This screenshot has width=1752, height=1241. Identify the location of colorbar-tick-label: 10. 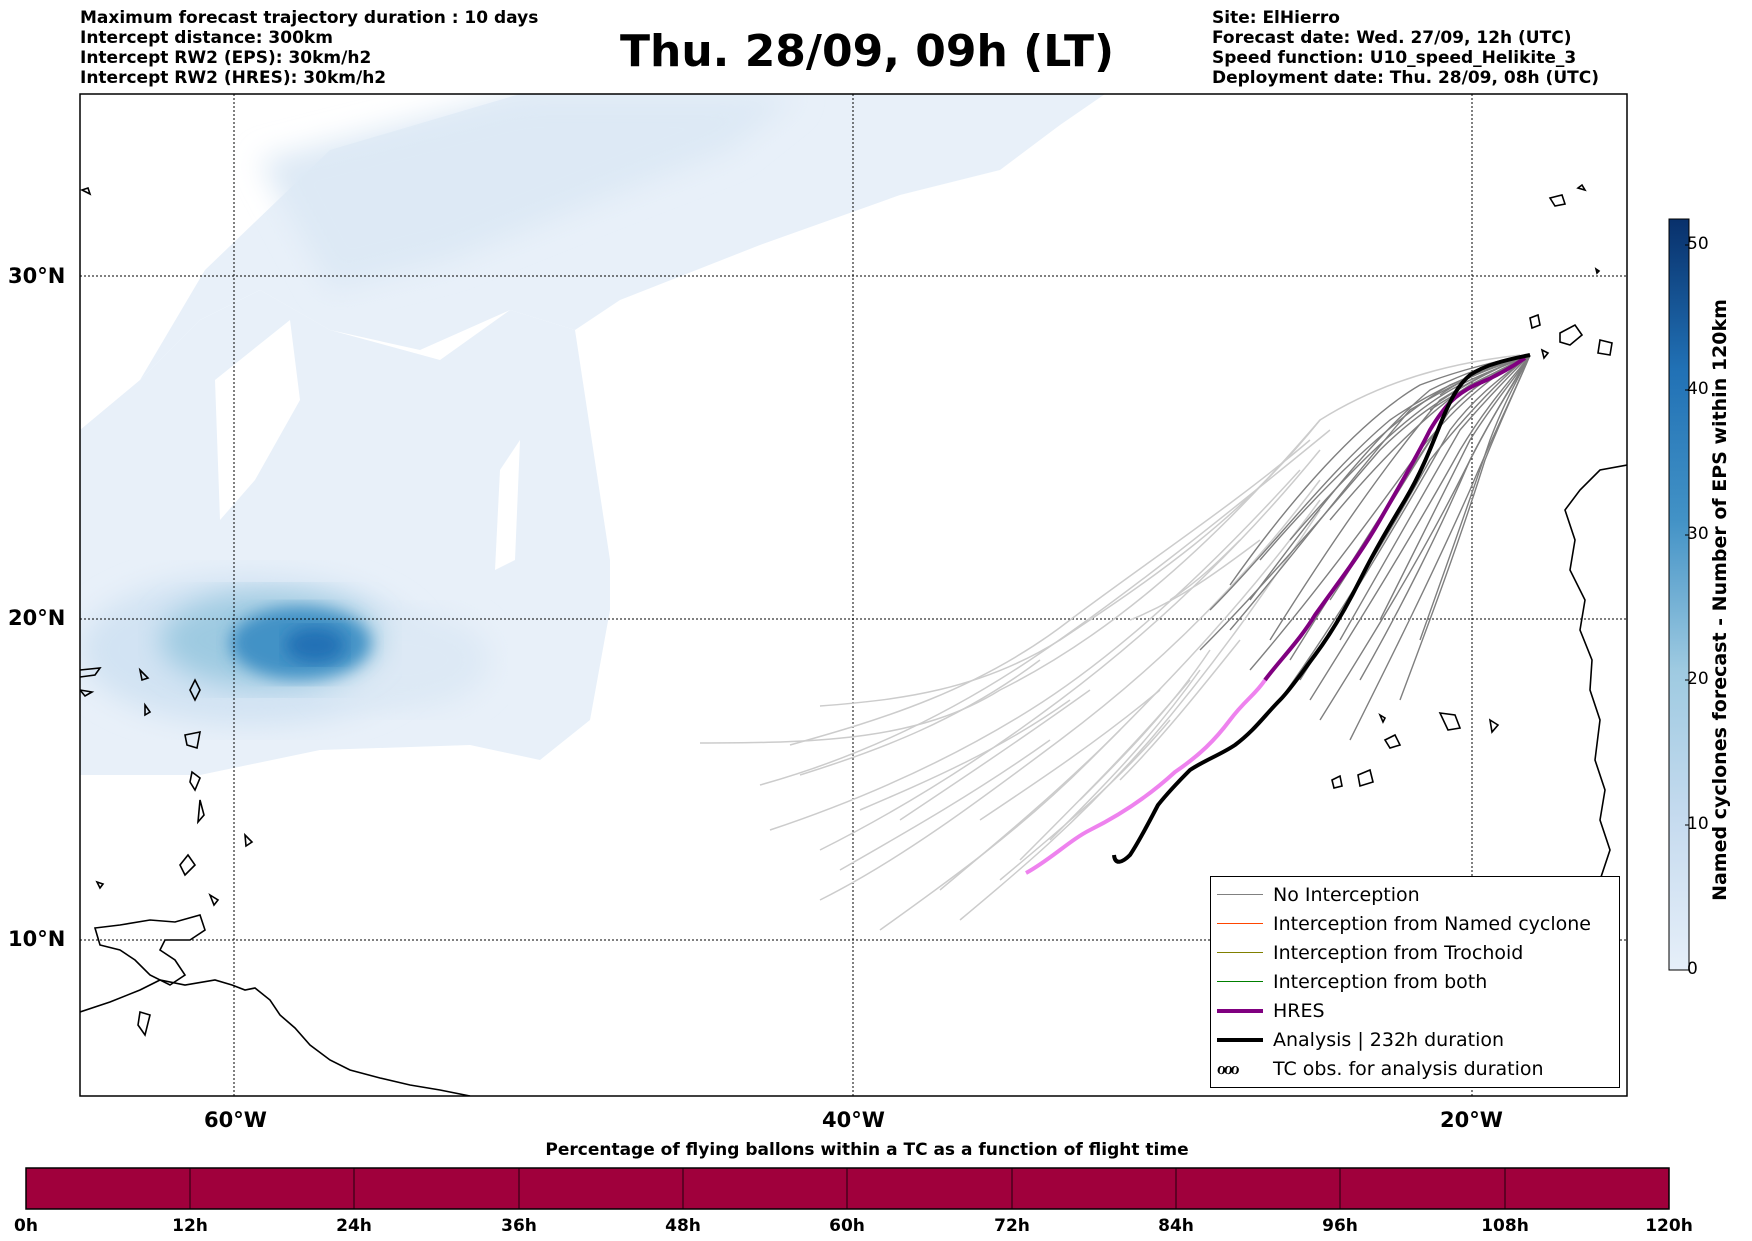
(1698, 824).